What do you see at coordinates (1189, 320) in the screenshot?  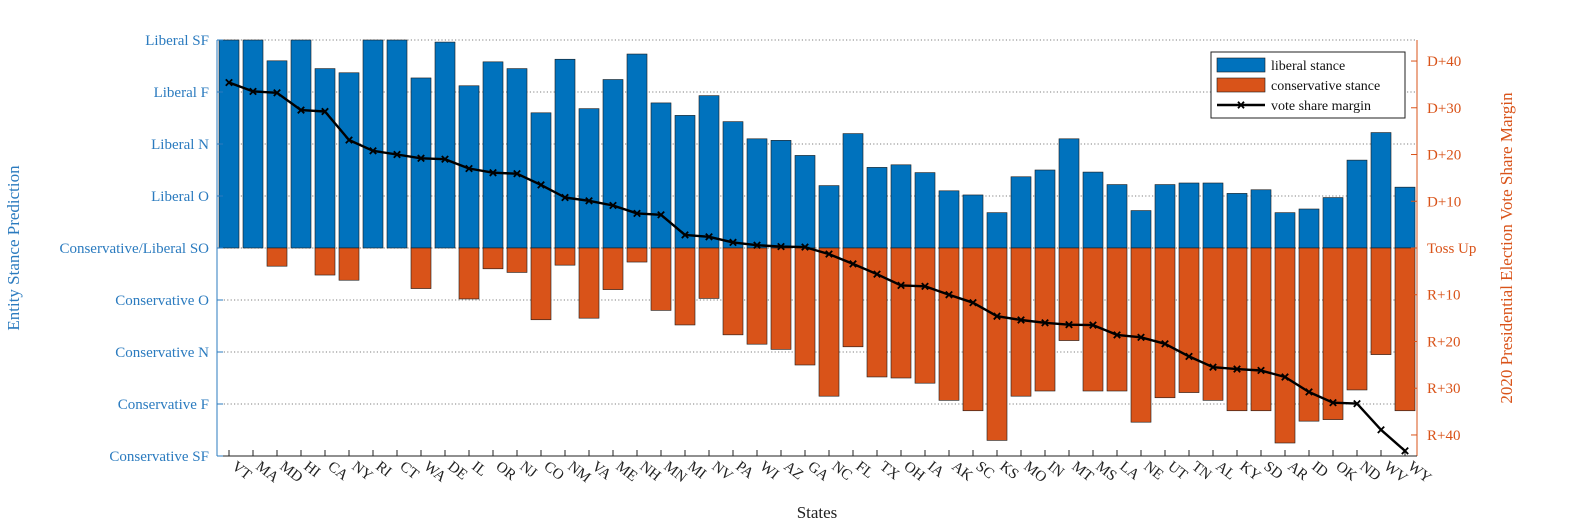 I see `conservative-bar-tn` at bounding box center [1189, 320].